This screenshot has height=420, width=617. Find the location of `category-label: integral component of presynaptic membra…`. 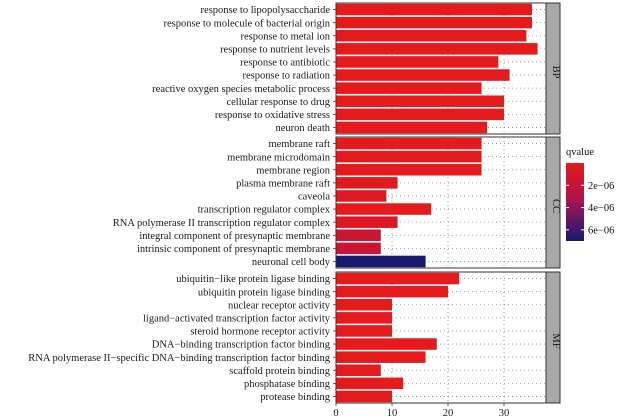

category-label: integral component of presynaptic membra… is located at coordinates (234, 236).